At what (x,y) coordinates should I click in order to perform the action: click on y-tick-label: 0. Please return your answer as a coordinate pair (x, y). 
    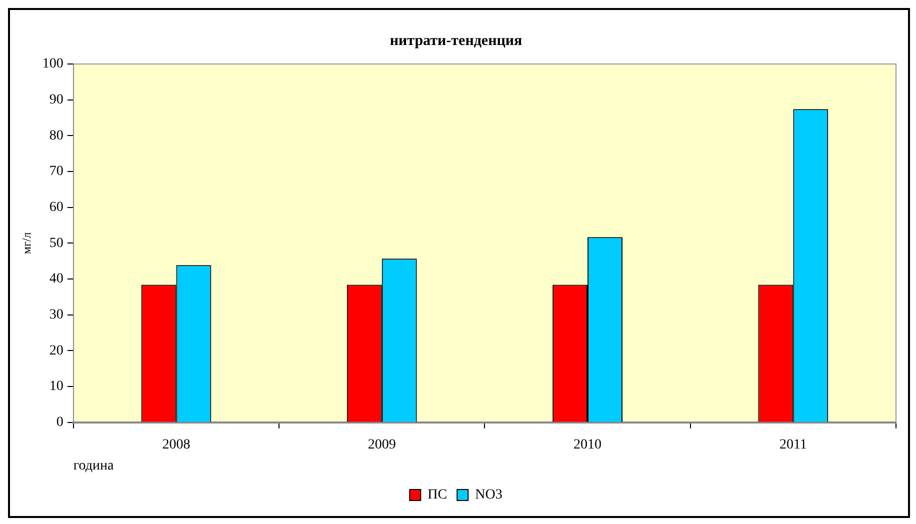
    Looking at the image, I should click on (60, 422).